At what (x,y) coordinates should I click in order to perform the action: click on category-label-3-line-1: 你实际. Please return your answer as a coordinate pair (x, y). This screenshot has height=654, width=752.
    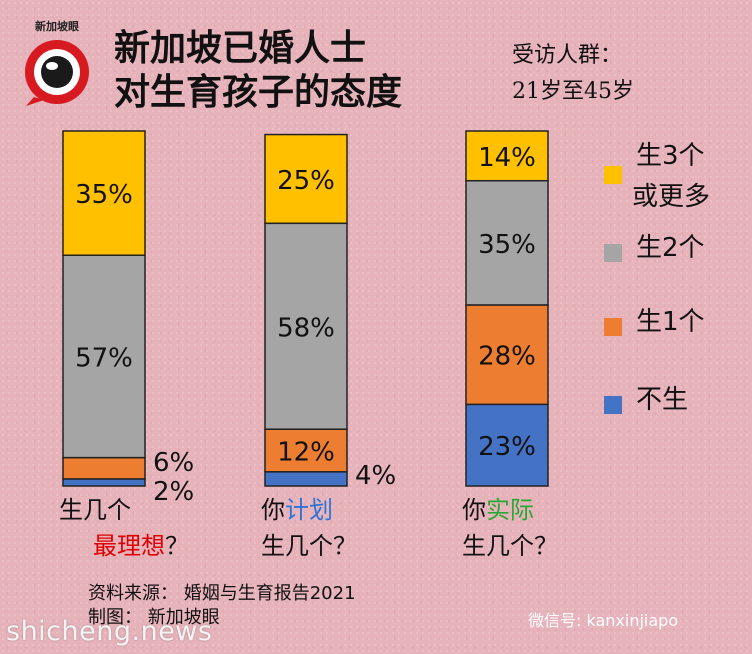
    Looking at the image, I should click on (498, 510).